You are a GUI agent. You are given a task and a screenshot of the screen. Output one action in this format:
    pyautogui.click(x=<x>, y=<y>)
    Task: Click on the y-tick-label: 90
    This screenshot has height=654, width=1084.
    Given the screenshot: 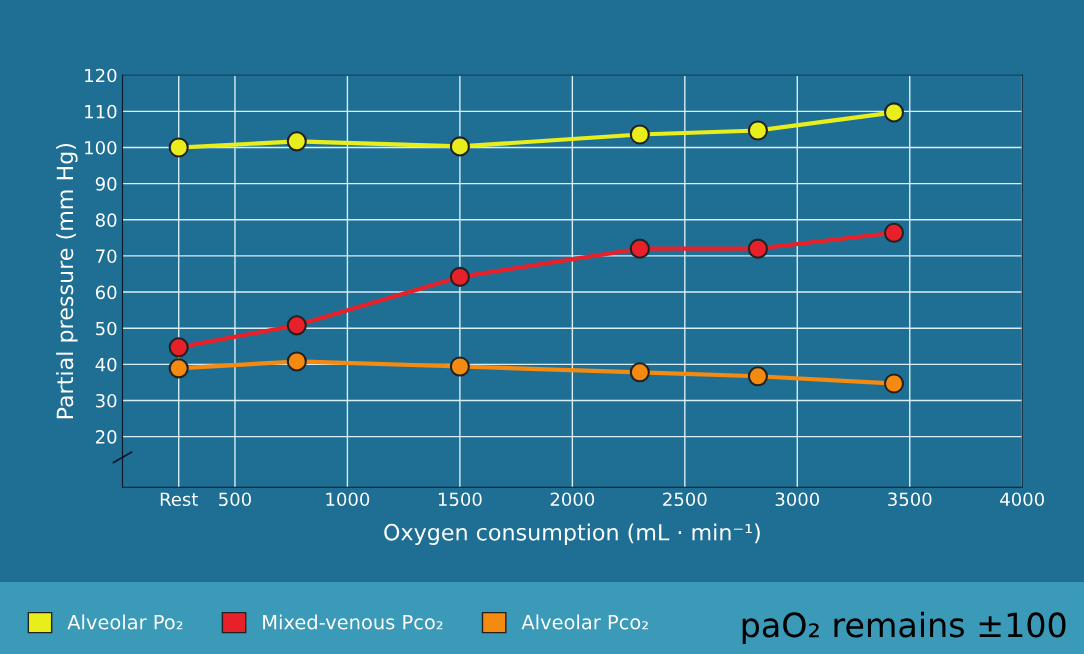 What is the action you would take?
    pyautogui.click(x=106, y=184)
    